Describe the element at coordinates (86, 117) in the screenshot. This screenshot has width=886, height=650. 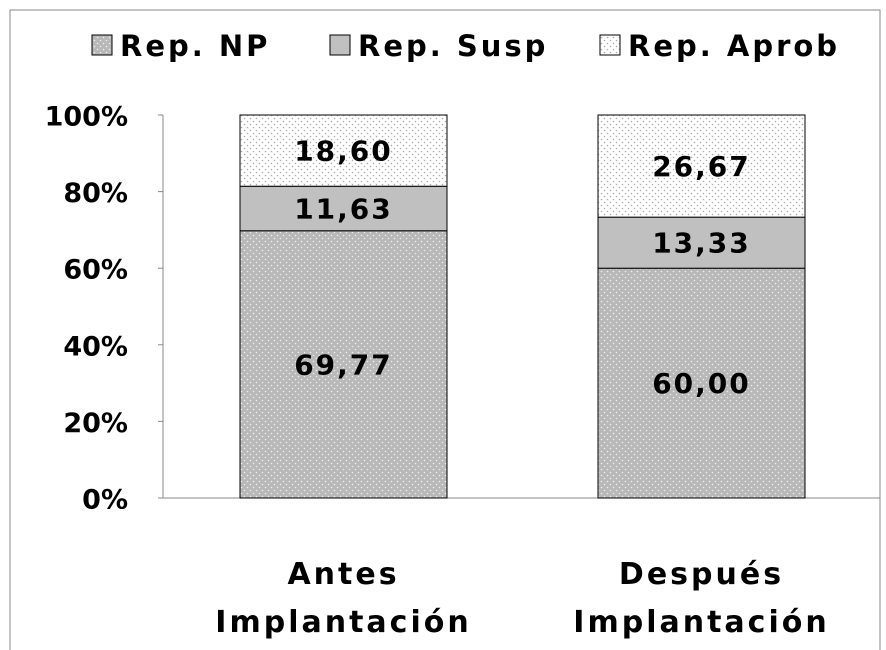
I see `y-tick-label: 100%` at that location.